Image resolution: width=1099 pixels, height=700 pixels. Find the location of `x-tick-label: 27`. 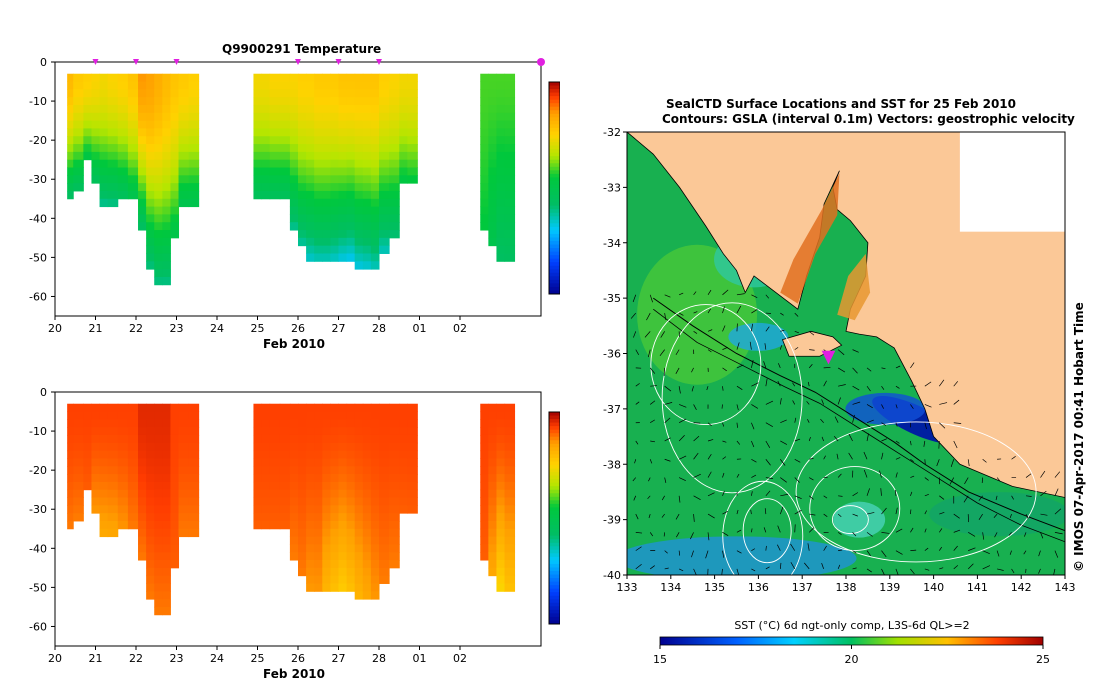

x-tick-label: 27 is located at coordinates (339, 658).